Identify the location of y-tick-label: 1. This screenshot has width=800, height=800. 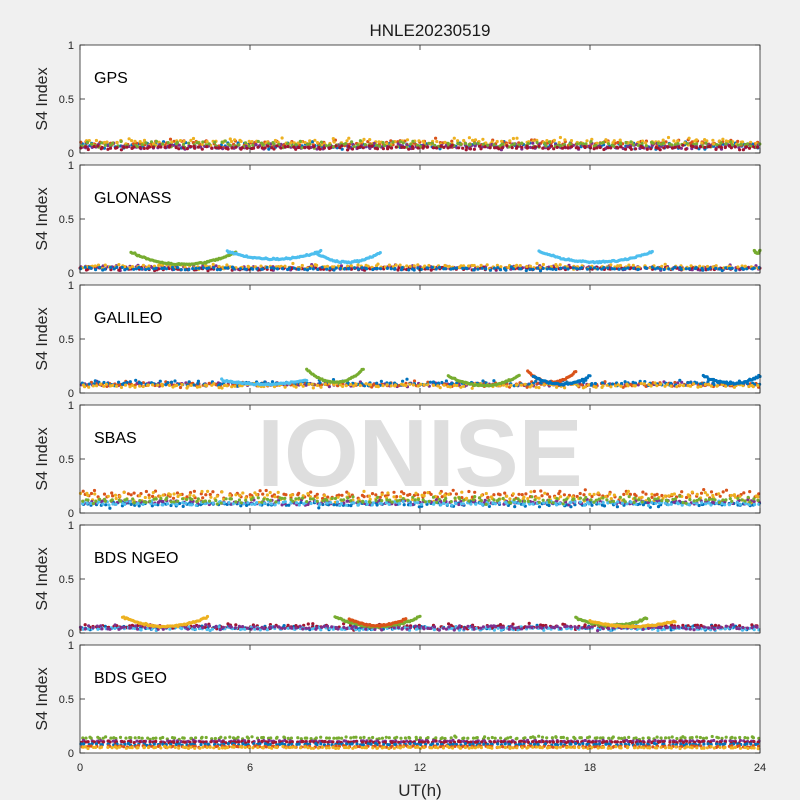
(71, 406).